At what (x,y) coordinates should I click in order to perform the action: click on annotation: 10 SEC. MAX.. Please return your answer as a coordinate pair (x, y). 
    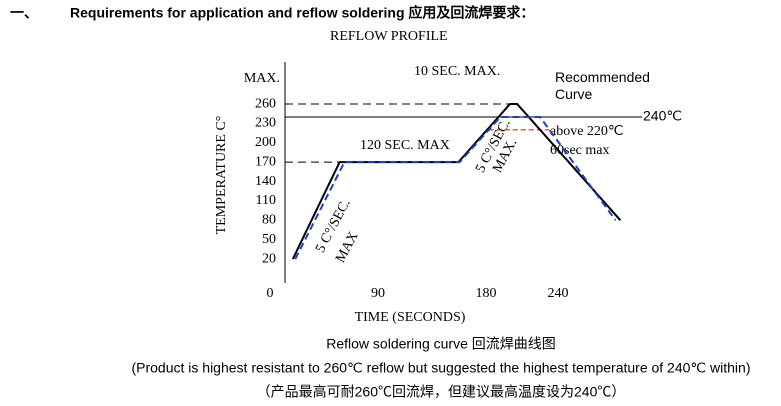
    Looking at the image, I should click on (457, 71).